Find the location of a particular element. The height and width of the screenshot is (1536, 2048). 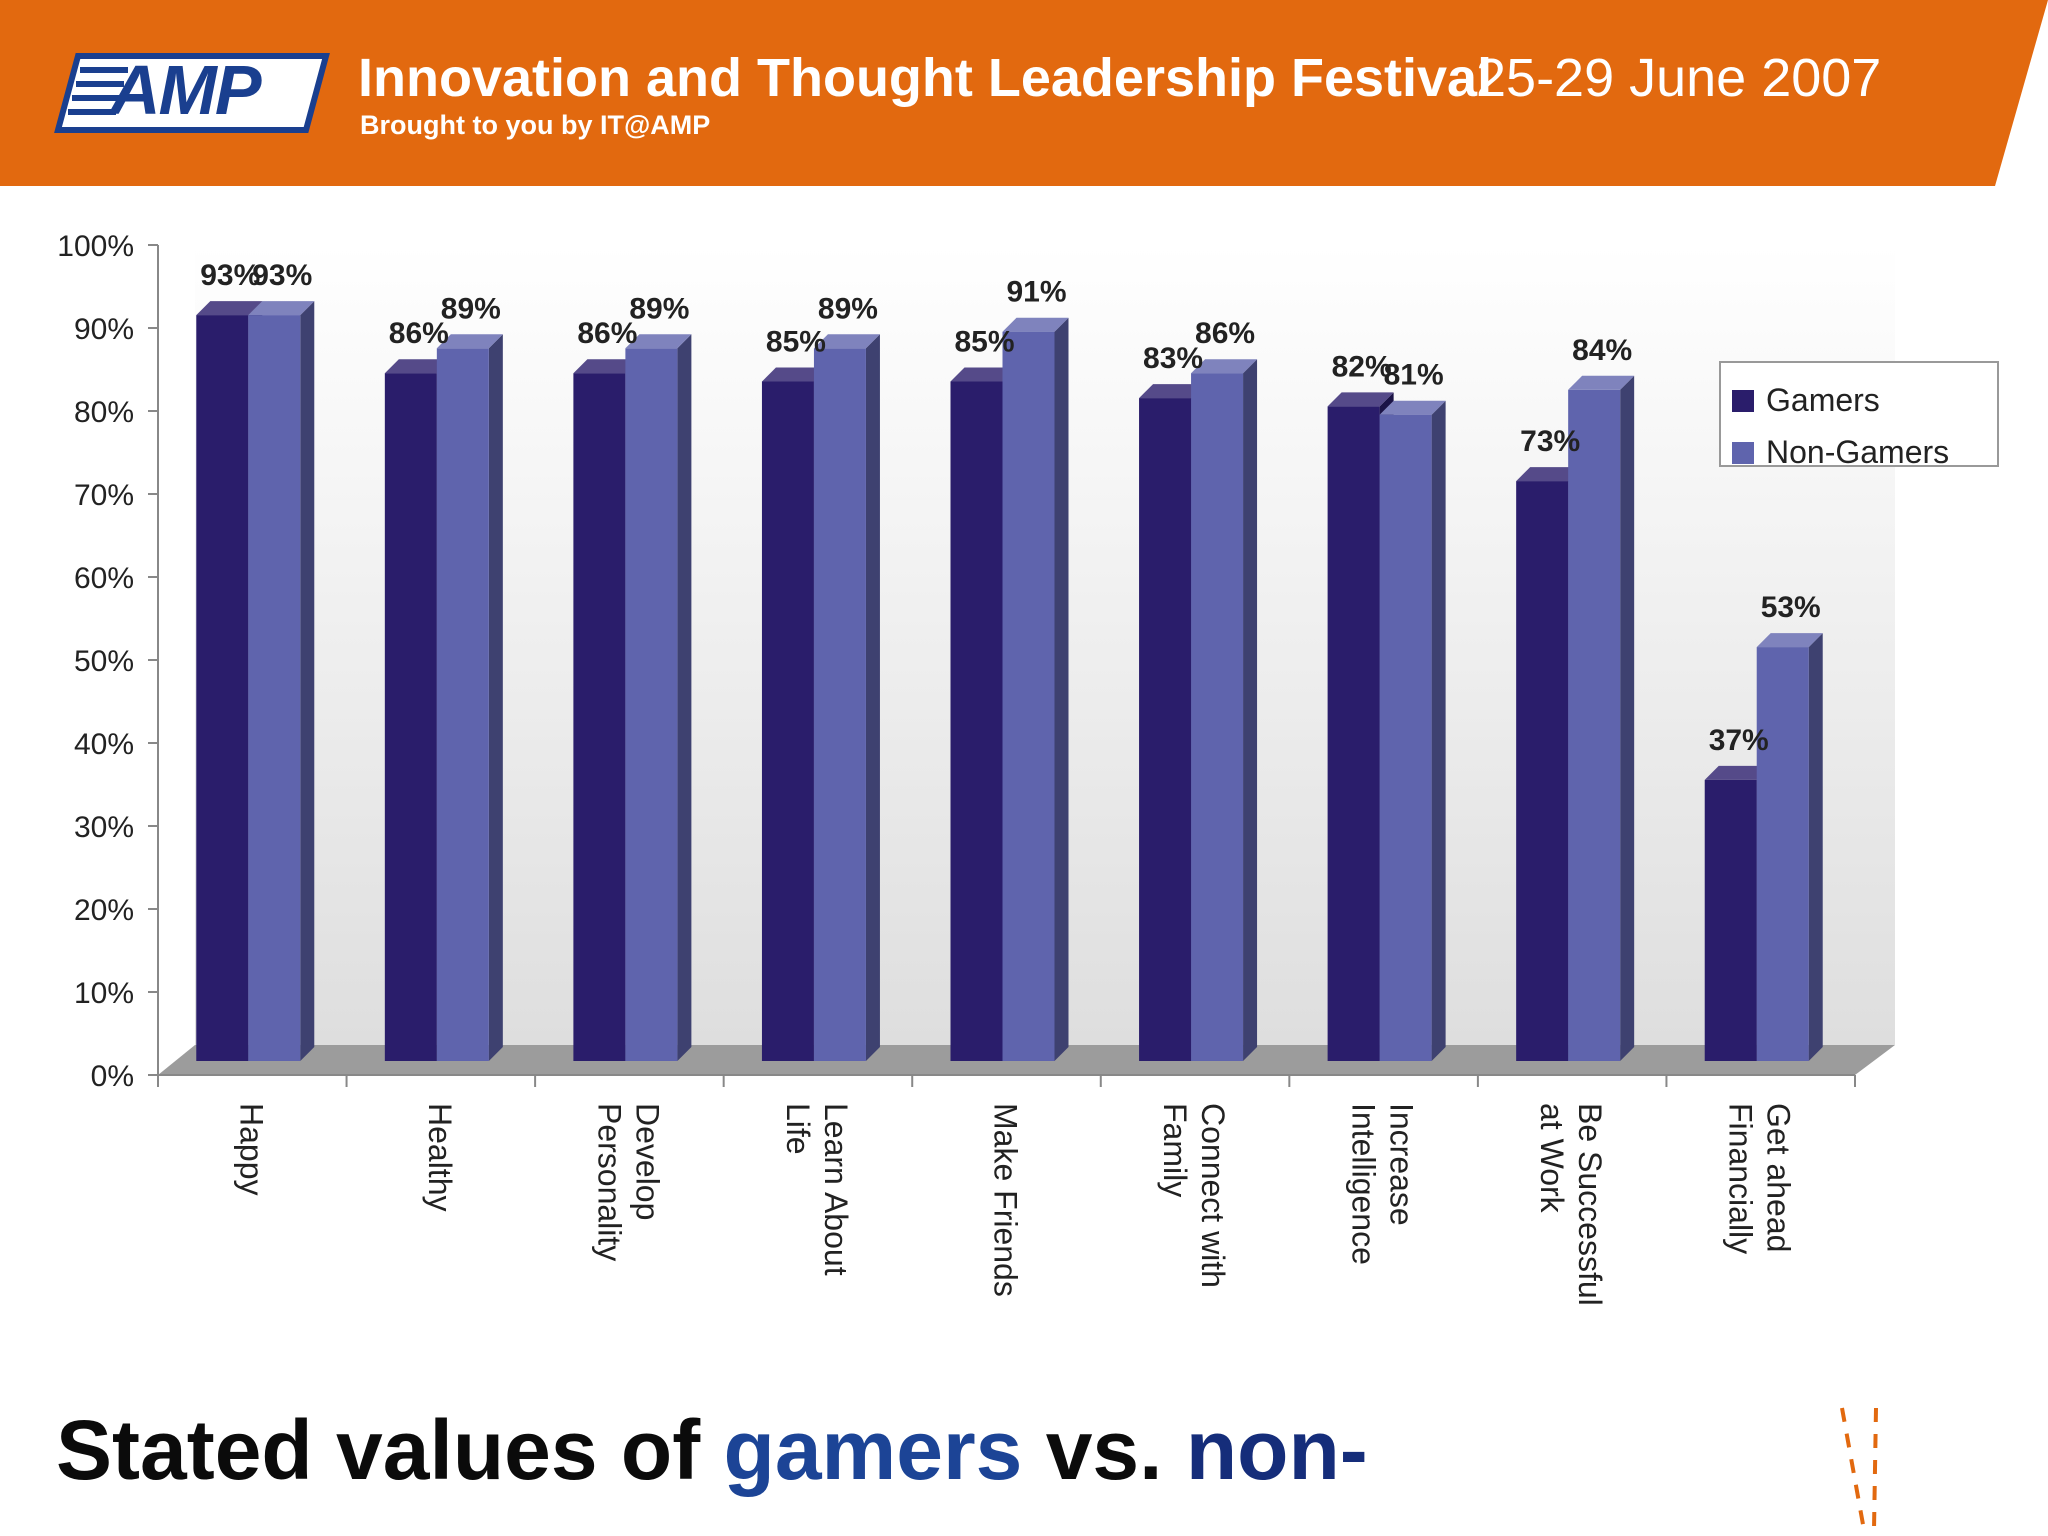

category-label: Family is located at coordinates (1175, 1150).